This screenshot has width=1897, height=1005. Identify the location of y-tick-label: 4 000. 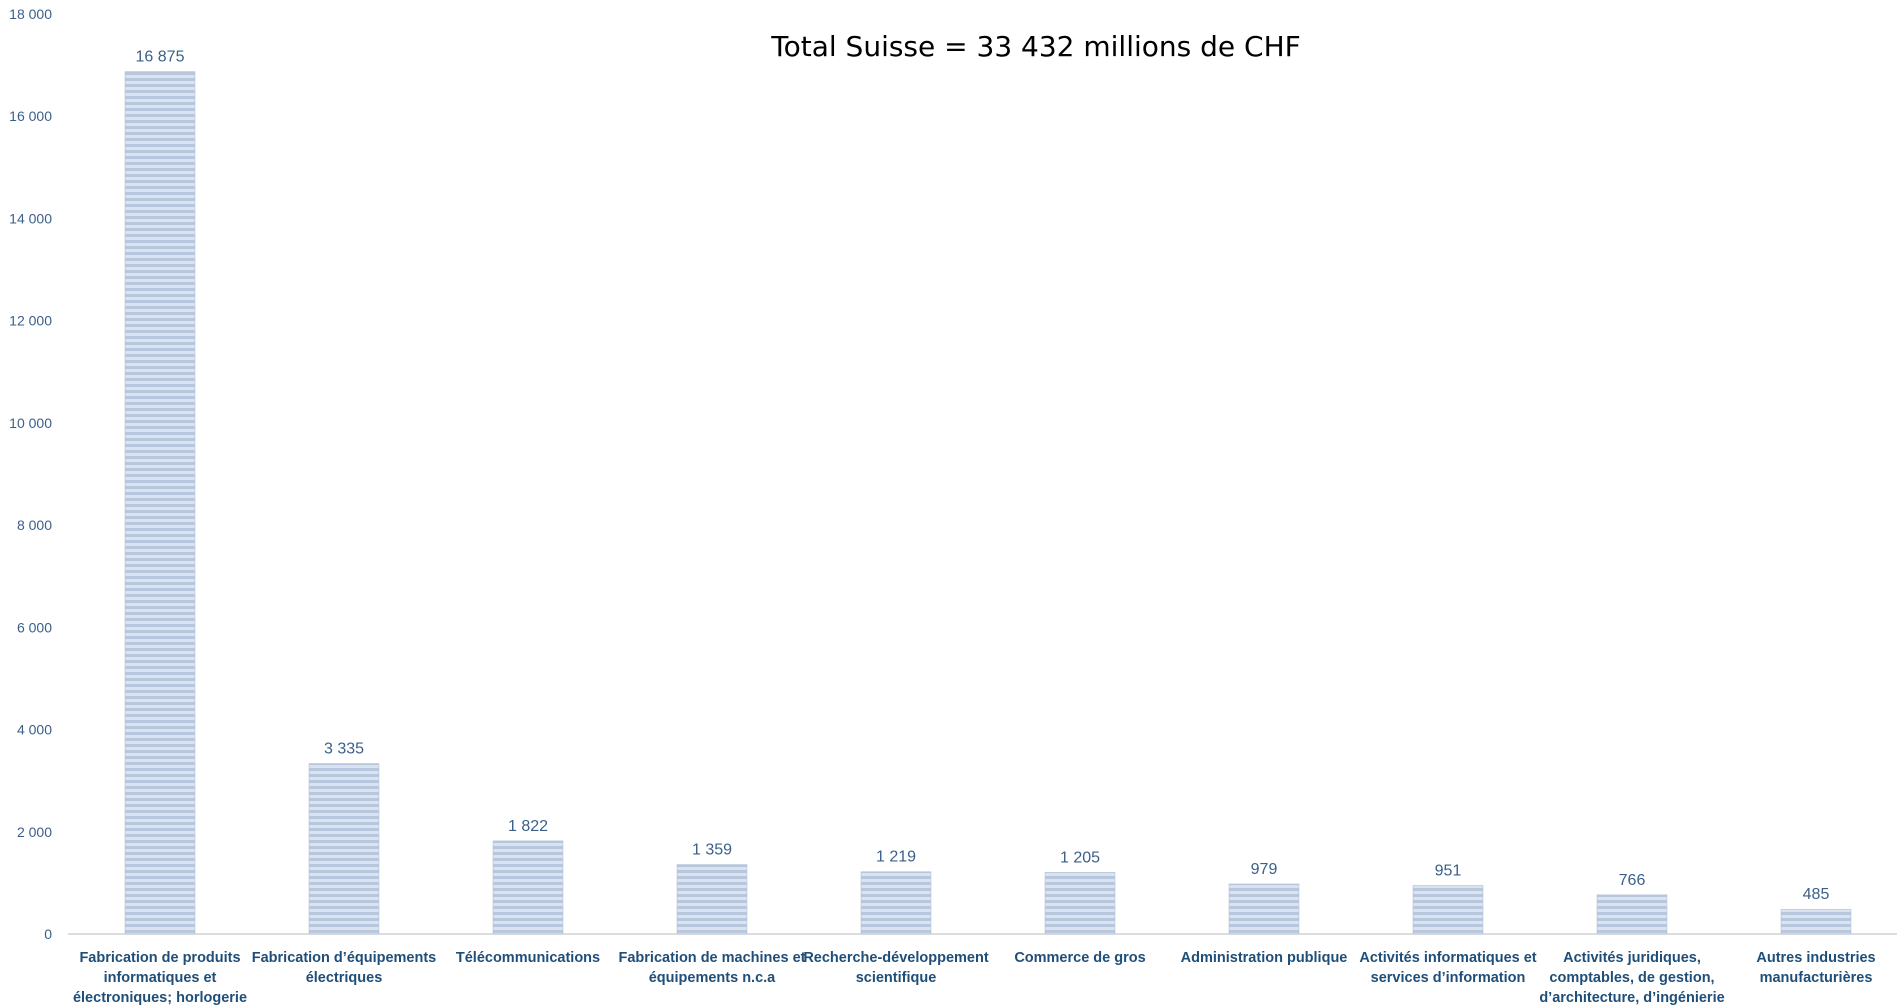
(34, 730).